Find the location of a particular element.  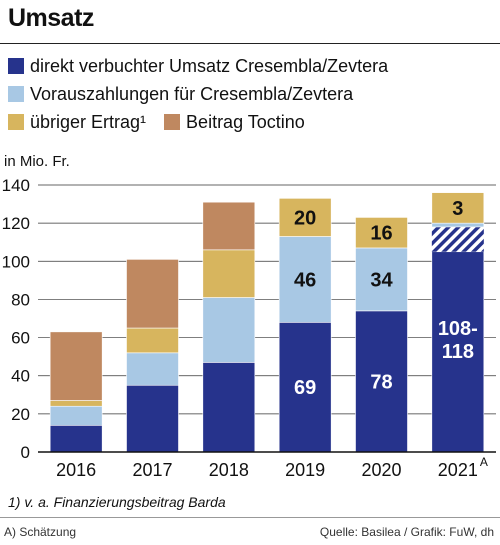

y-tick-label: 80 is located at coordinates (20, 299).